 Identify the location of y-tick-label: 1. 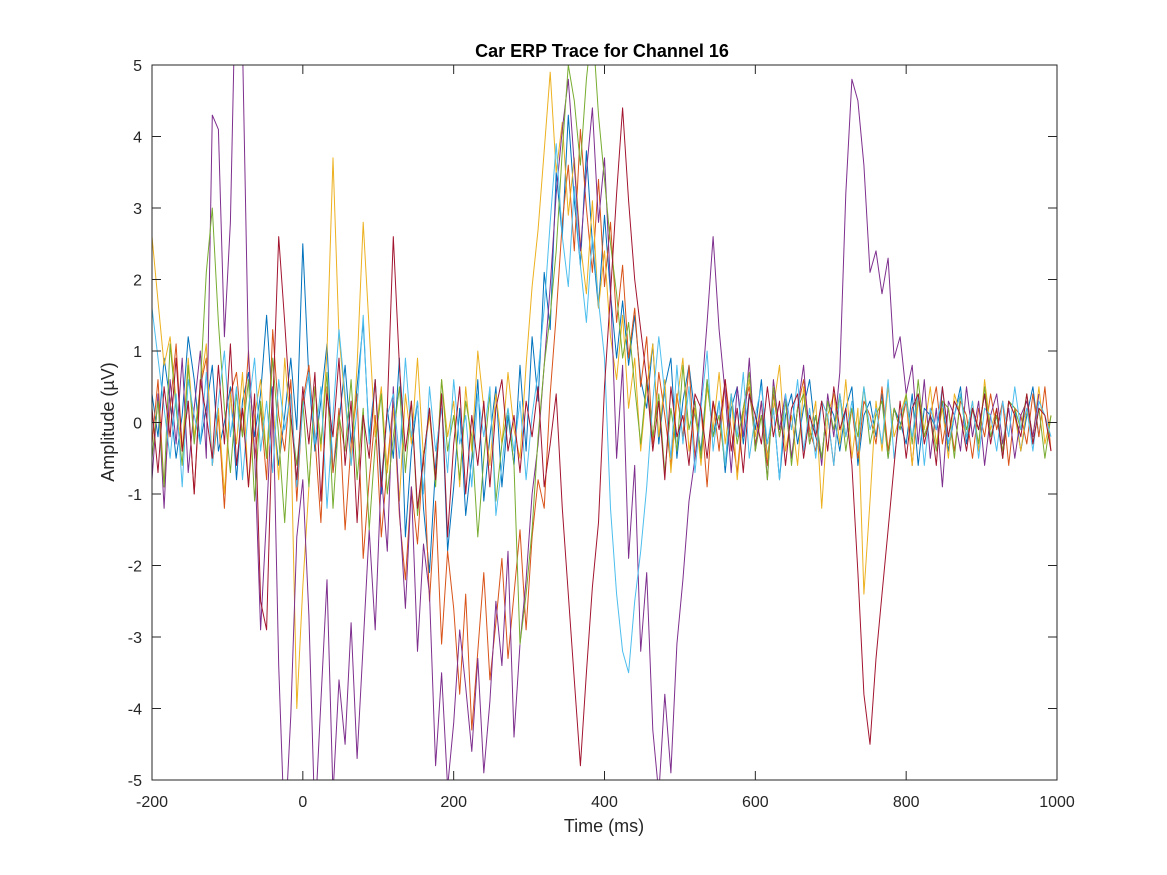
(137, 352).